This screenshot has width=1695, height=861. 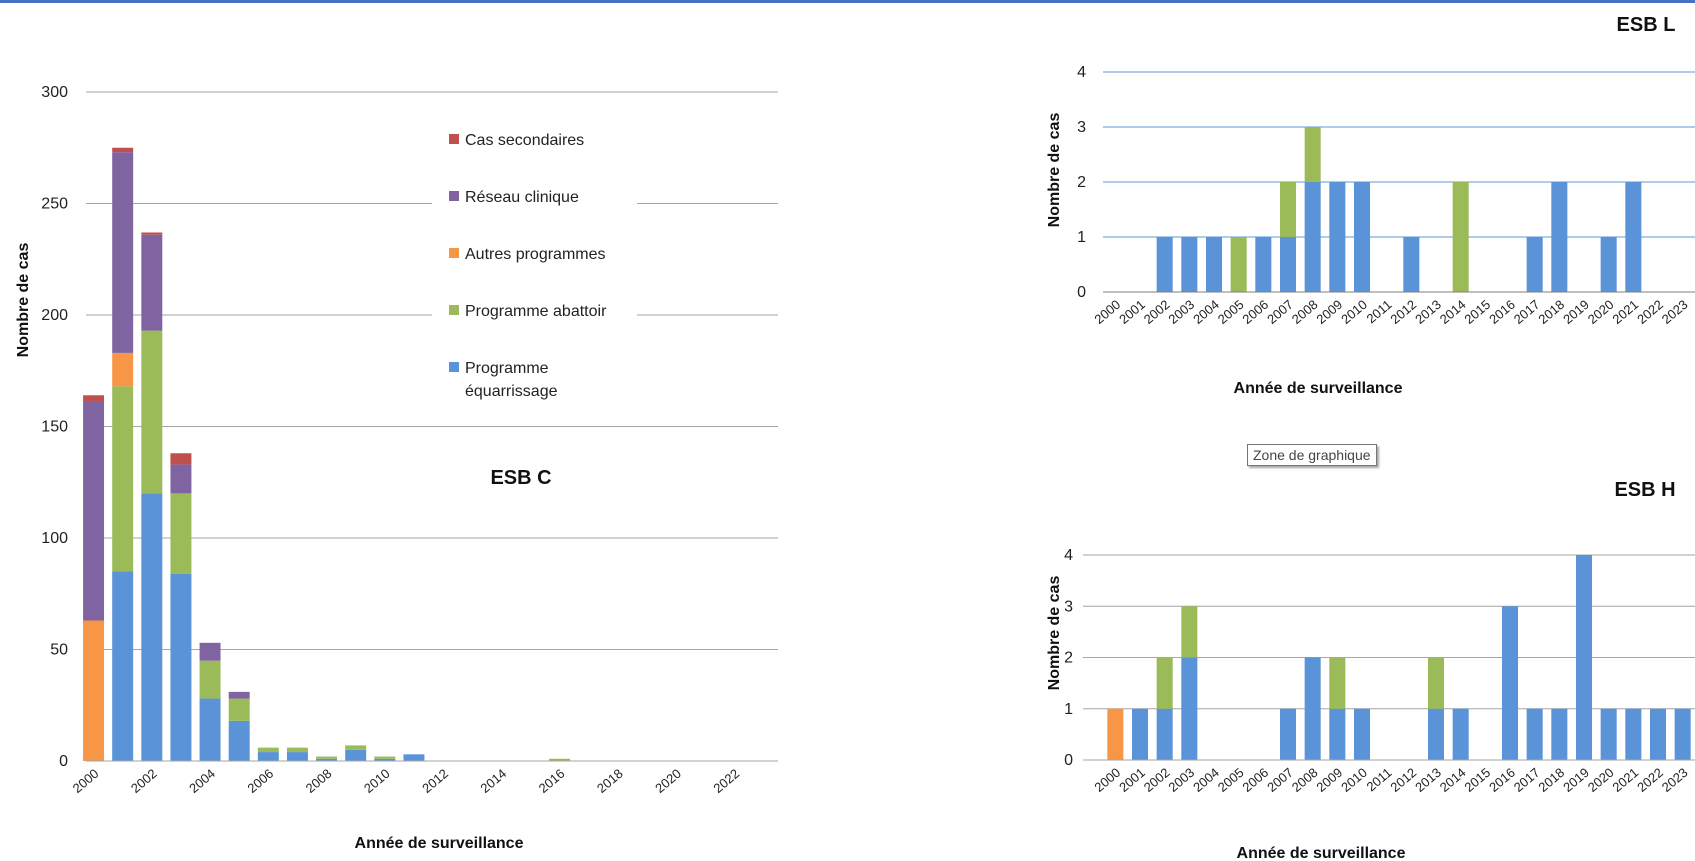 What do you see at coordinates (319, 781) in the screenshot?
I see `x-tick-label: 2008` at bounding box center [319, 781].